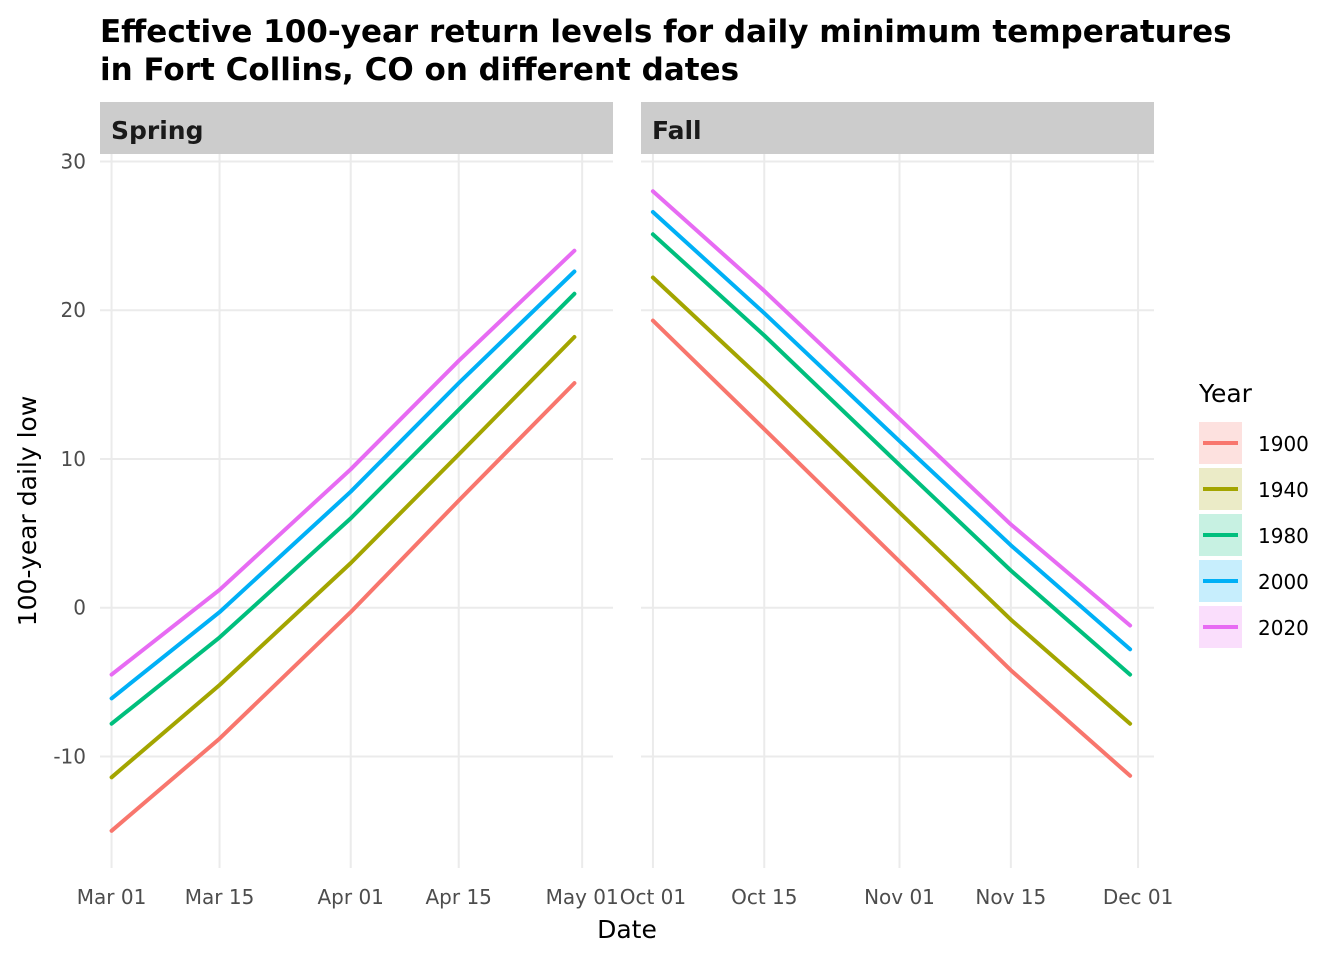  I want to click on x-tick-label: Oct 01, so click(653, 897).